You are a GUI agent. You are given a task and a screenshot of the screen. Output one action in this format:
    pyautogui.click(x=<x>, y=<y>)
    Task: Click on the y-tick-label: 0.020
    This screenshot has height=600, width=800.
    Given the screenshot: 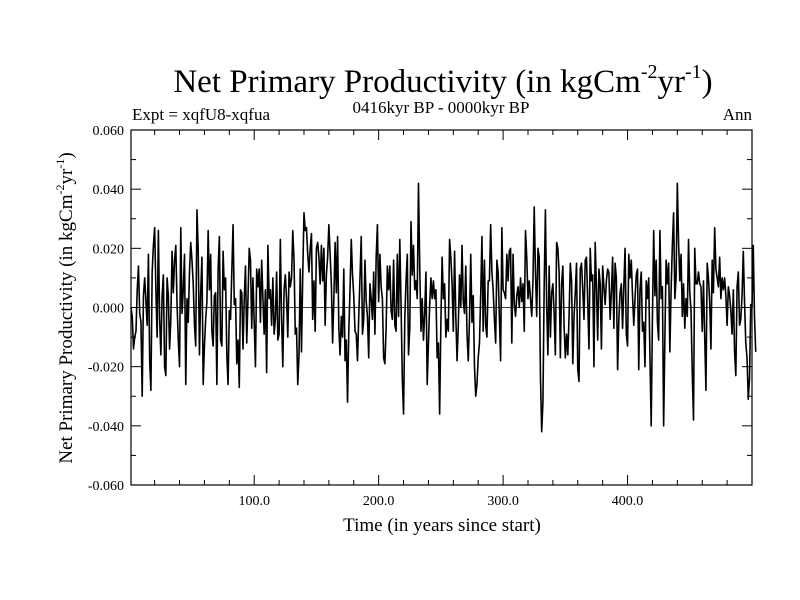 What is the action you would take?
    pyautogui.click(x=109, y=249)
    